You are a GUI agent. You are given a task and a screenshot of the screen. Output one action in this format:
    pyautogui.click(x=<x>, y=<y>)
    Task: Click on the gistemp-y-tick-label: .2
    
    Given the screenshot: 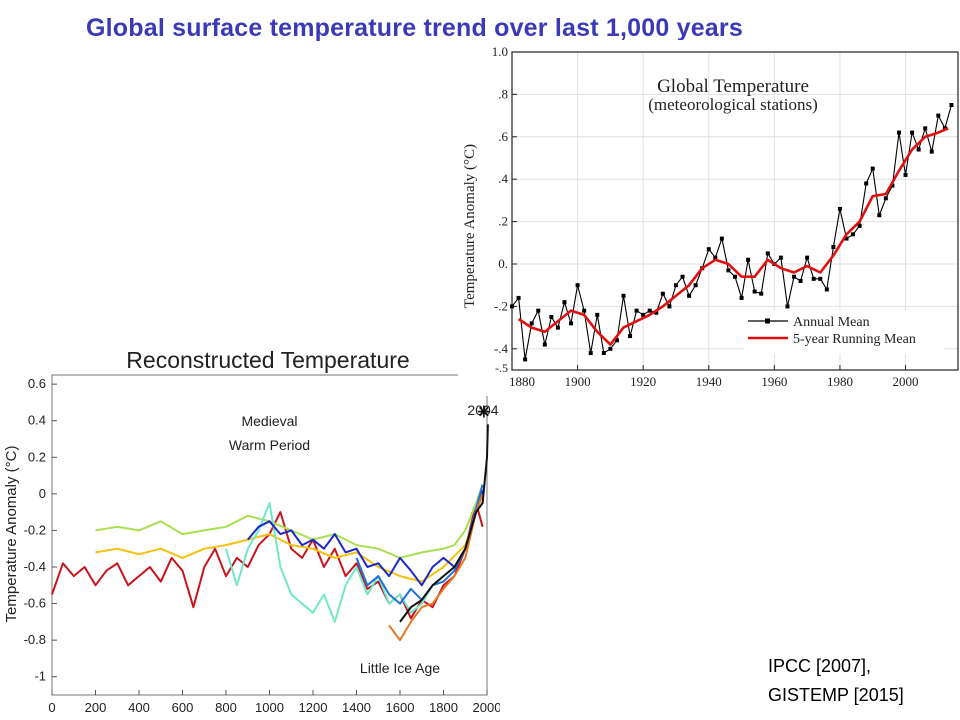 What is the action you would take?
    pyautogui.click(x=503, y=221)
    